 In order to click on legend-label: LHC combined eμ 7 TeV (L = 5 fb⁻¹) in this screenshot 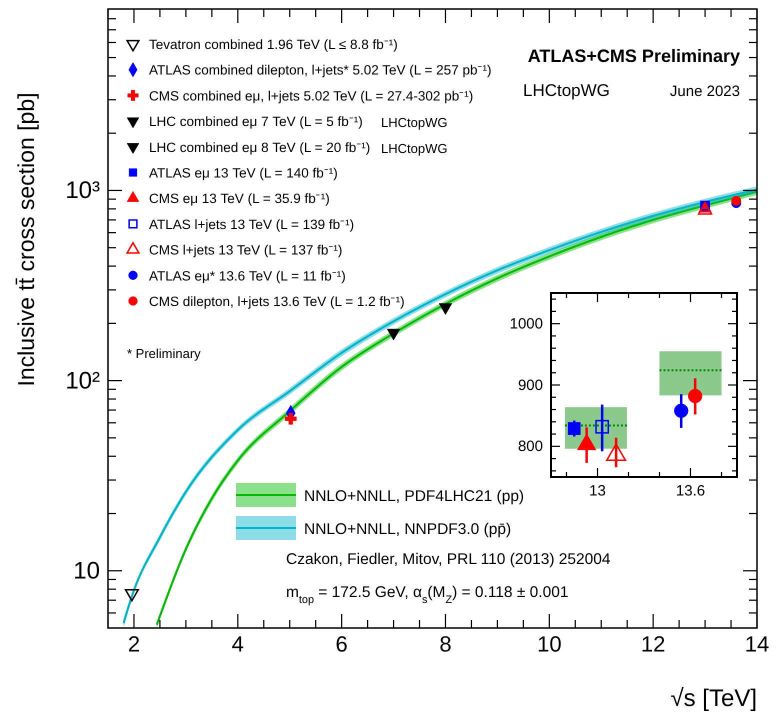, I will do `click(256, 122)`.